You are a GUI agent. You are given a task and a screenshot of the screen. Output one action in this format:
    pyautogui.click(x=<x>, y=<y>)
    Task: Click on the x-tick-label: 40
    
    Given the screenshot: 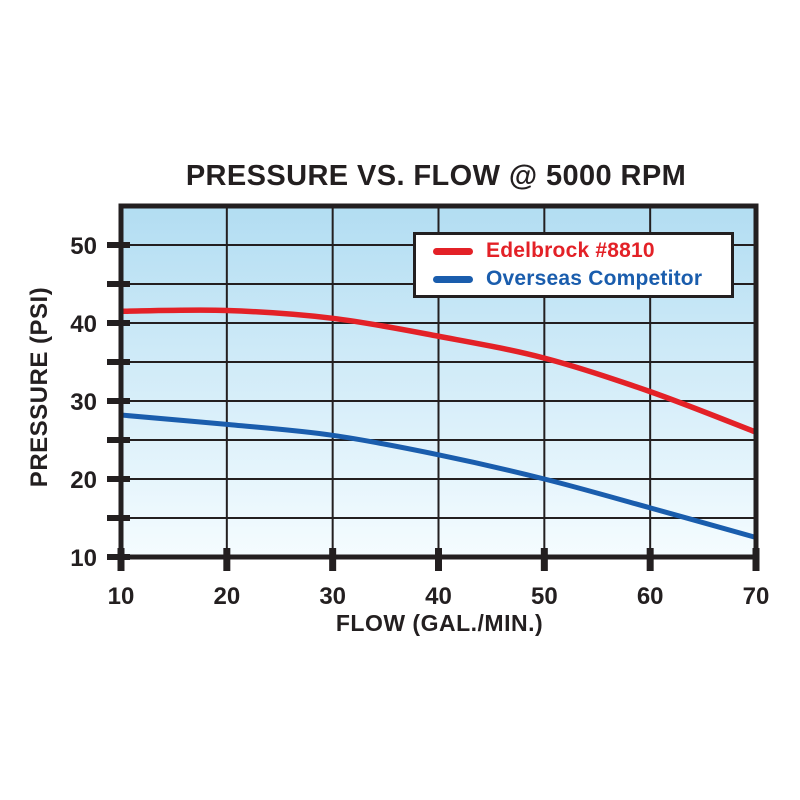 What is the action you would take?
    pyautogui.click(x=438, y=596)
    